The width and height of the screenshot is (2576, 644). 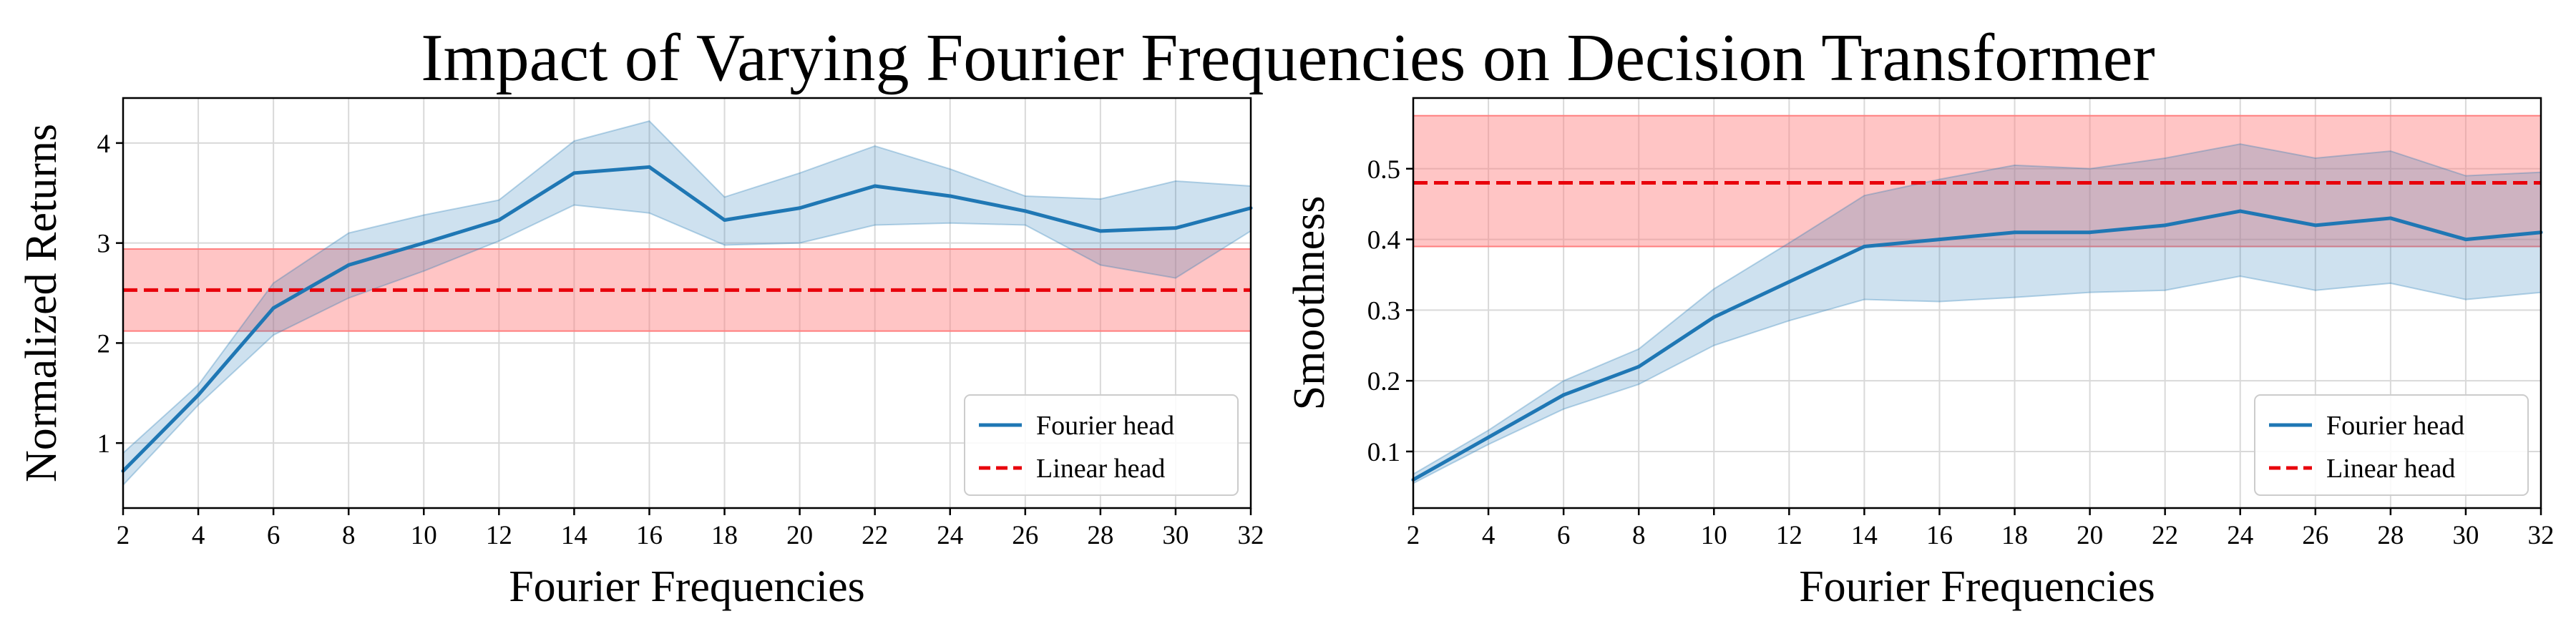 I want to click on y-axis-label: Smoothness, so click(x=1309, y=303).